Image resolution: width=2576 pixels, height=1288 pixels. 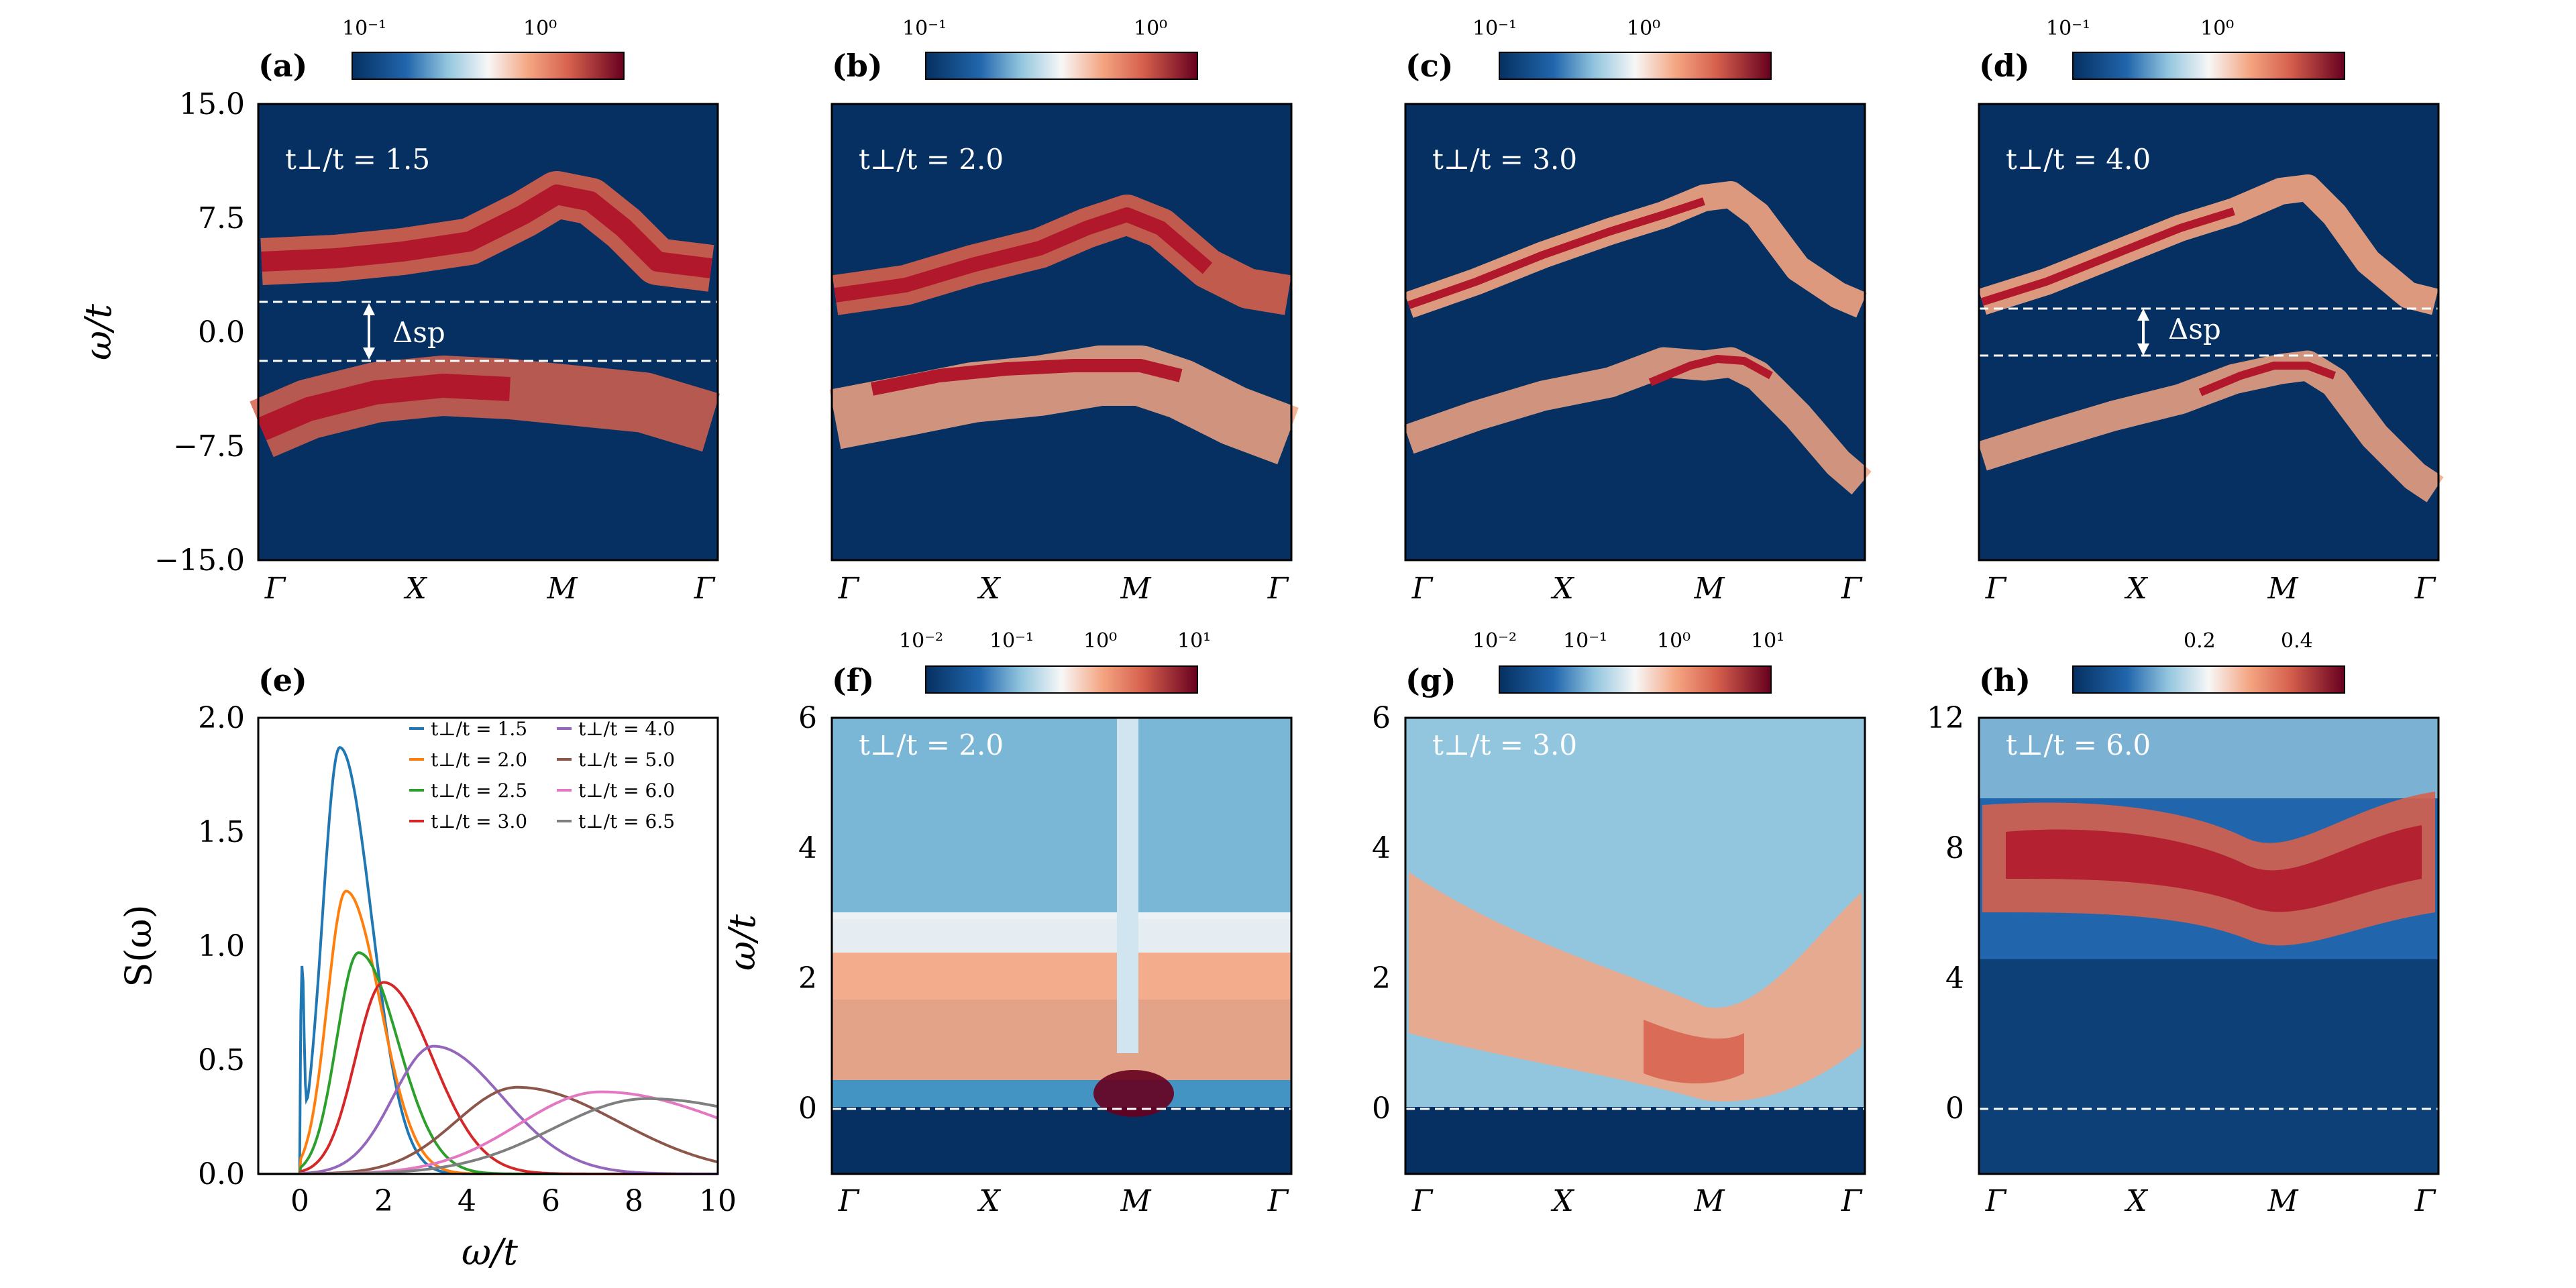 What do you see at coordinates (1127, 885) in the screenshot?
I see `heatmap-f-m-column` at bounding box center [1127, 885].